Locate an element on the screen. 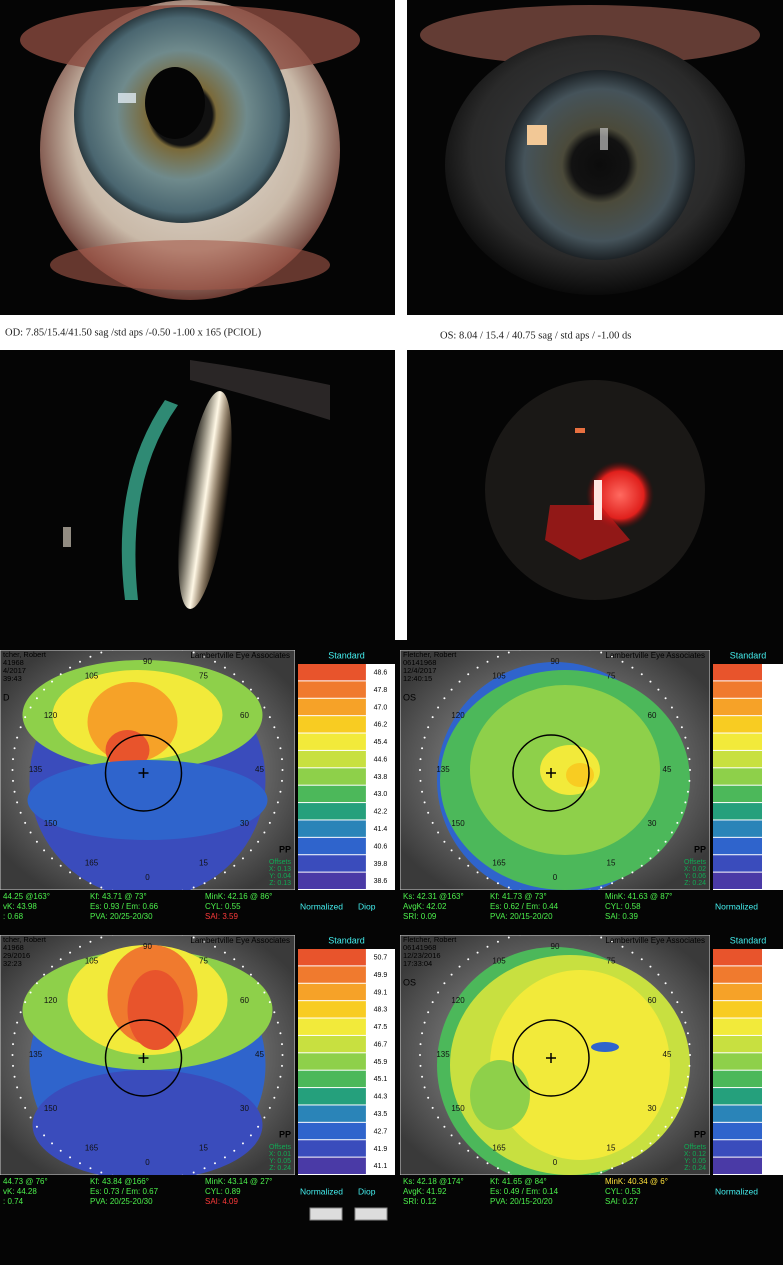  angle-label: 30 is located at coordinates (244, 1108).